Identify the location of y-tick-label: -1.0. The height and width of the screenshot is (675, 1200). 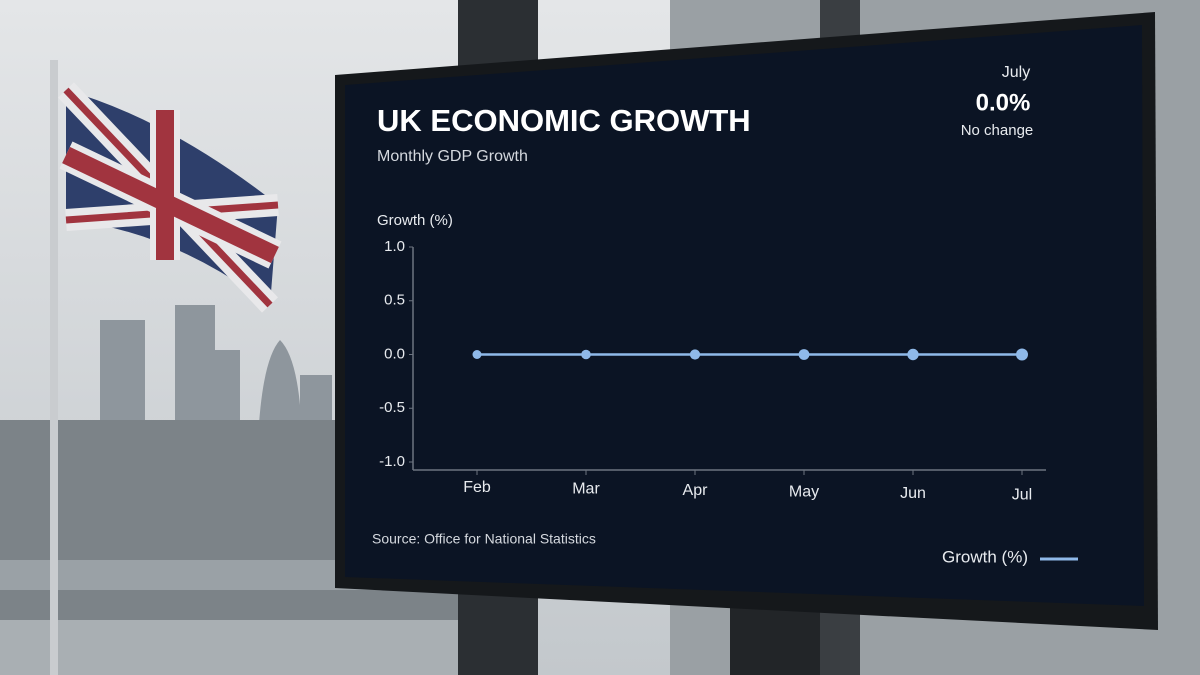
(392, 461).